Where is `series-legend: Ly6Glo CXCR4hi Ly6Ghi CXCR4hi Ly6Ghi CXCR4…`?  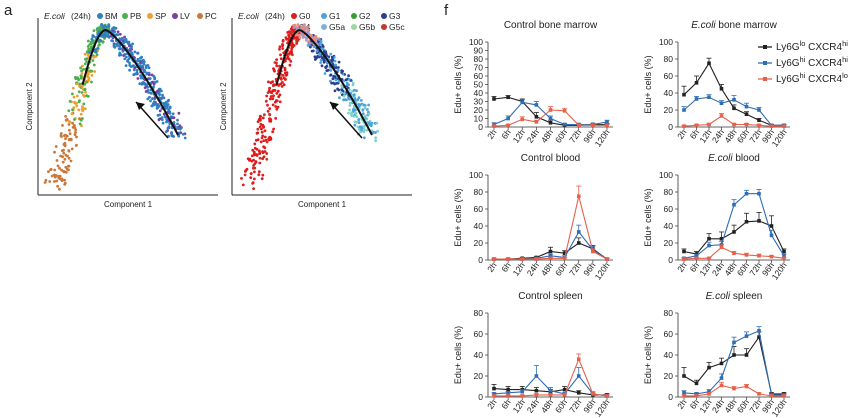 series-legend: Ly6Glo CXCR4hi Ly6Ghi CXCR4hi Ly6Ghi CXCR4… is located at coordinates (803, 62).